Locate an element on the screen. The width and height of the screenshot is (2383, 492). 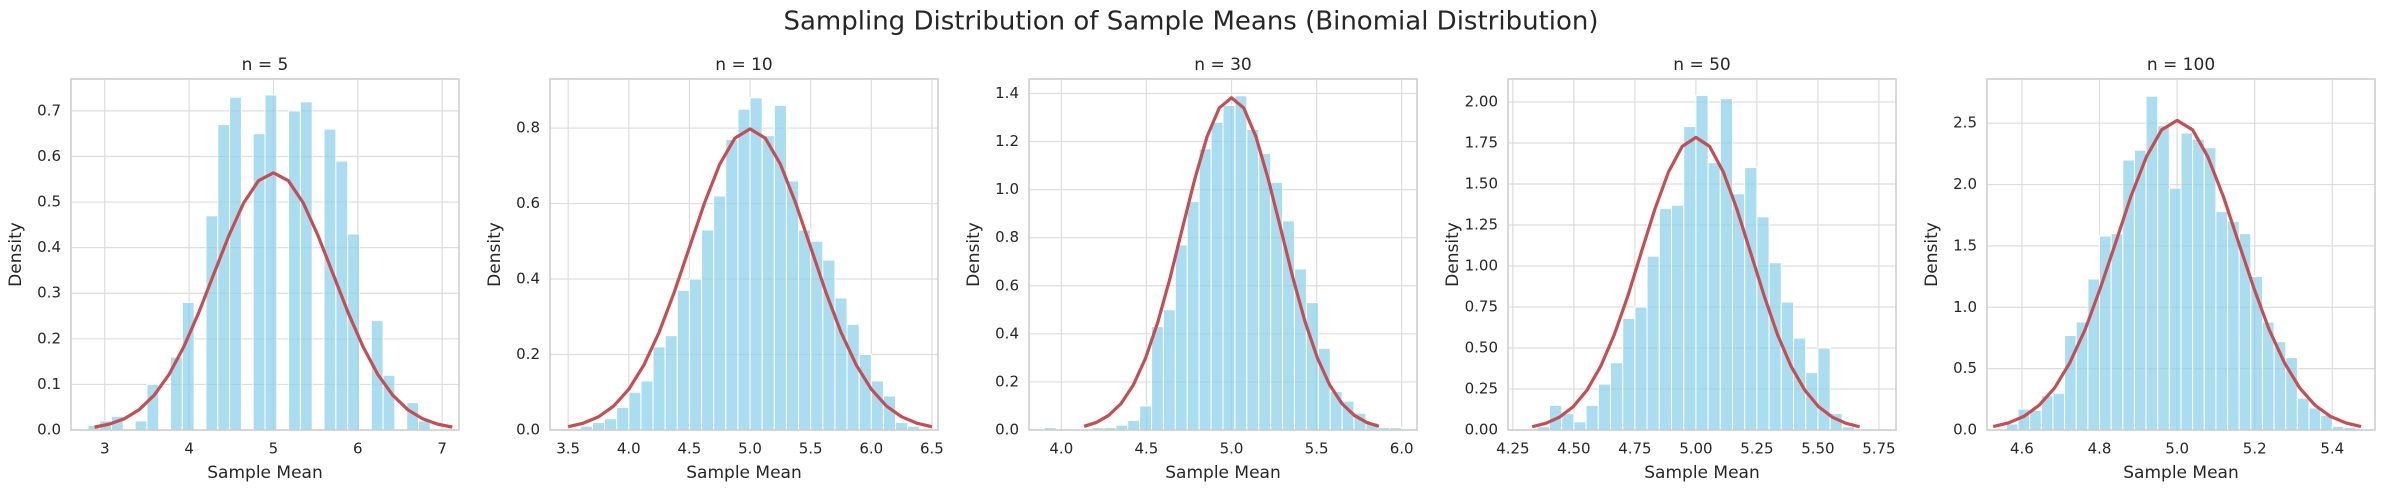
x-tick-label: 5.4 is located at coordinates (2332, 449).